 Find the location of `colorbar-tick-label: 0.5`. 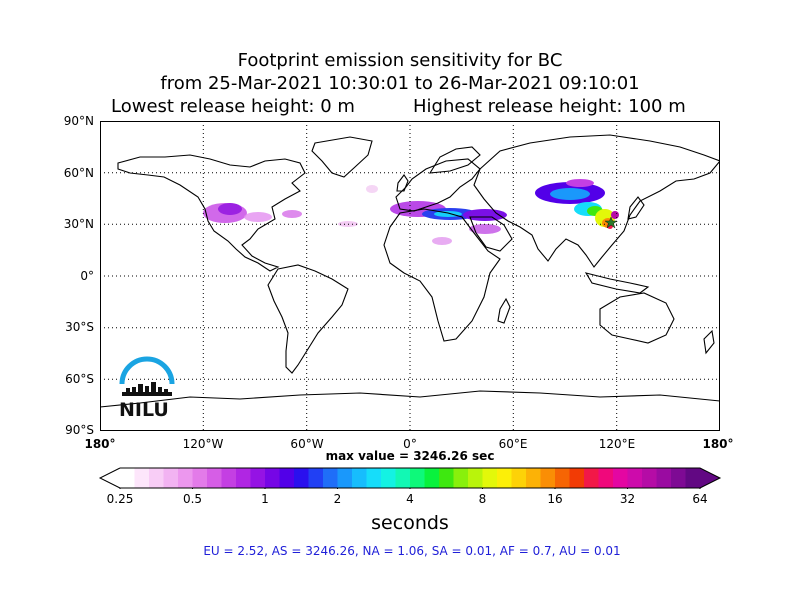

colorbar-tick-label: 0.5 is located at coordinates (192, 499).